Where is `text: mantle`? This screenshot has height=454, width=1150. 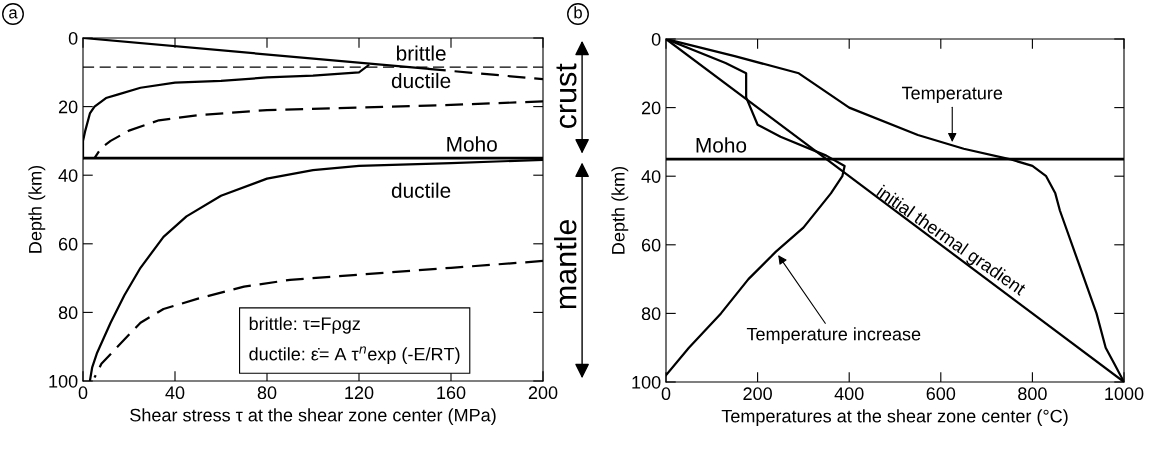 text: mantle is located at coordinates (565, 264).